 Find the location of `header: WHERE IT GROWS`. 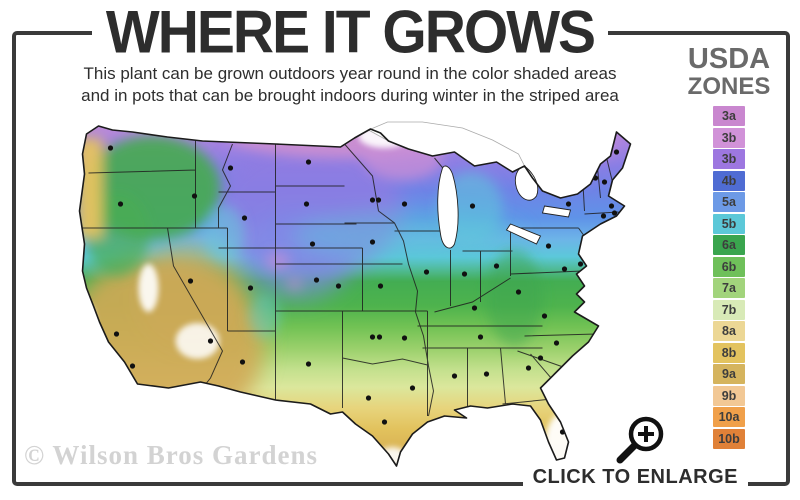

header: WHERE IT GROWS is located at coordinates (350, 32).